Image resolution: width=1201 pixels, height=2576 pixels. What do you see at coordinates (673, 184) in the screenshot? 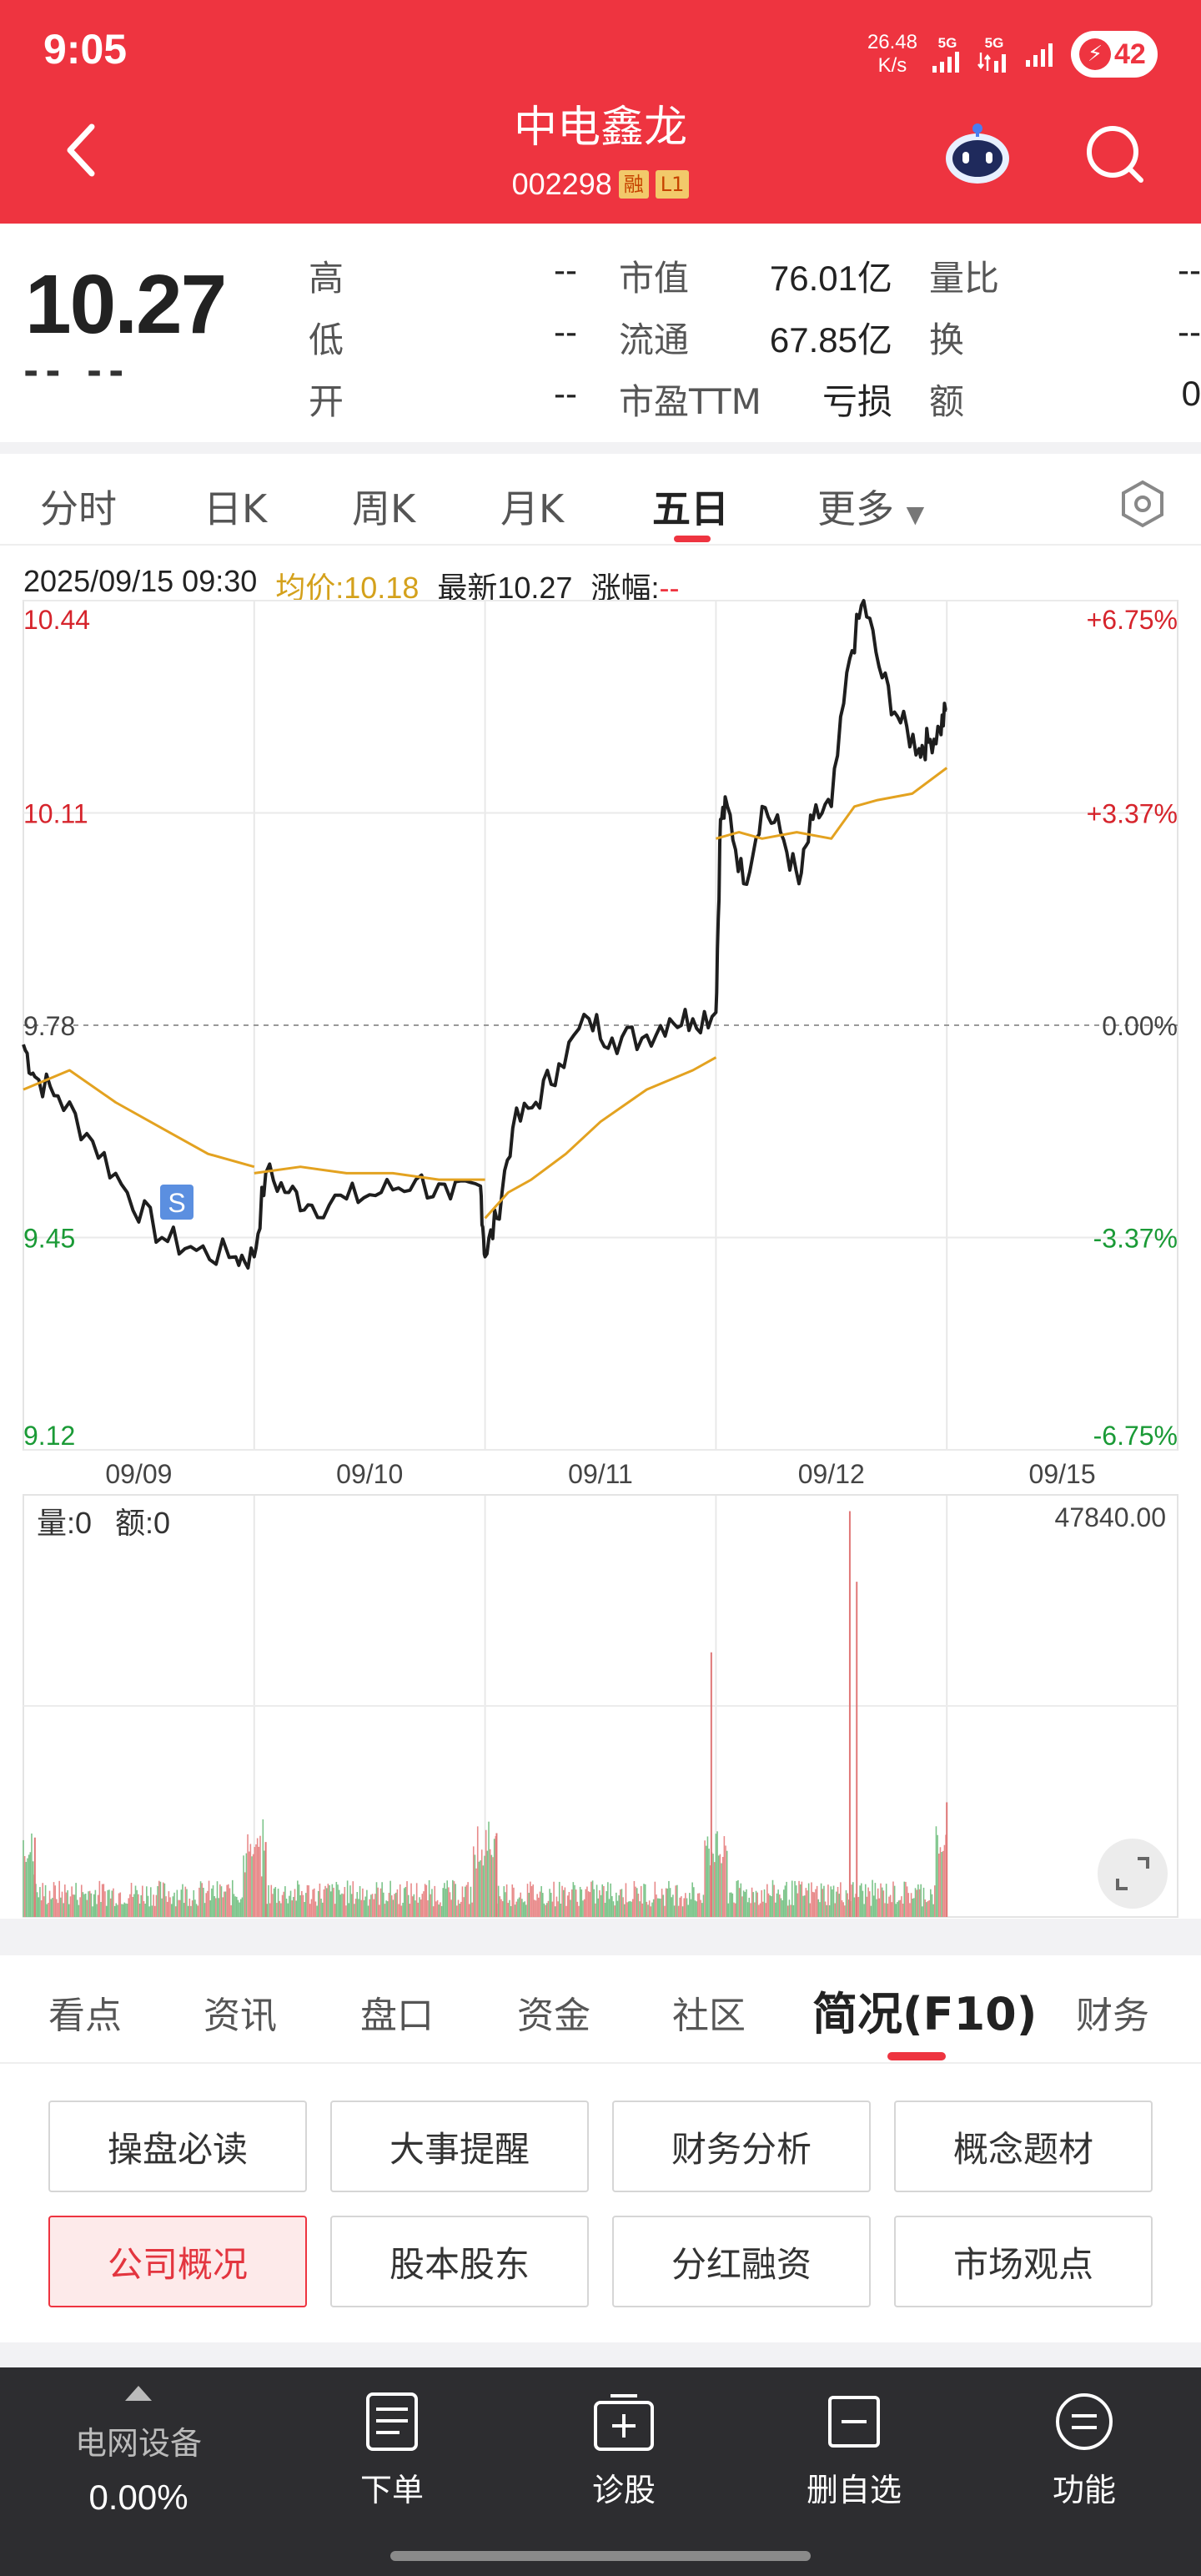
I see `level-tag: L1` at bounding box center [673, 184].